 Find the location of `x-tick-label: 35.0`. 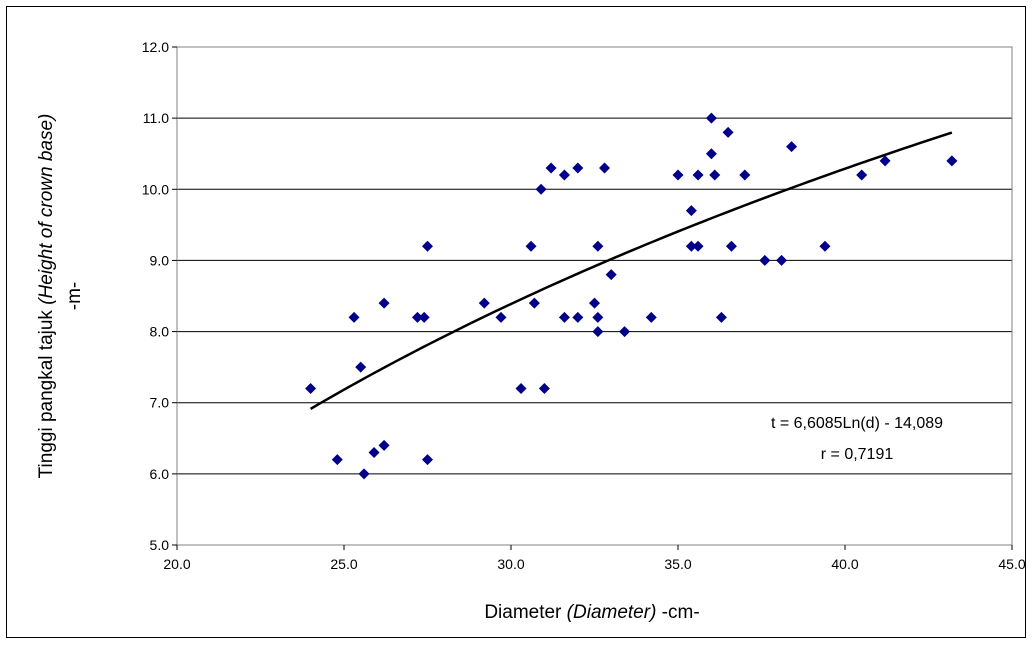

x-tick-label: 35.0 is located at coordinates (677, 564).